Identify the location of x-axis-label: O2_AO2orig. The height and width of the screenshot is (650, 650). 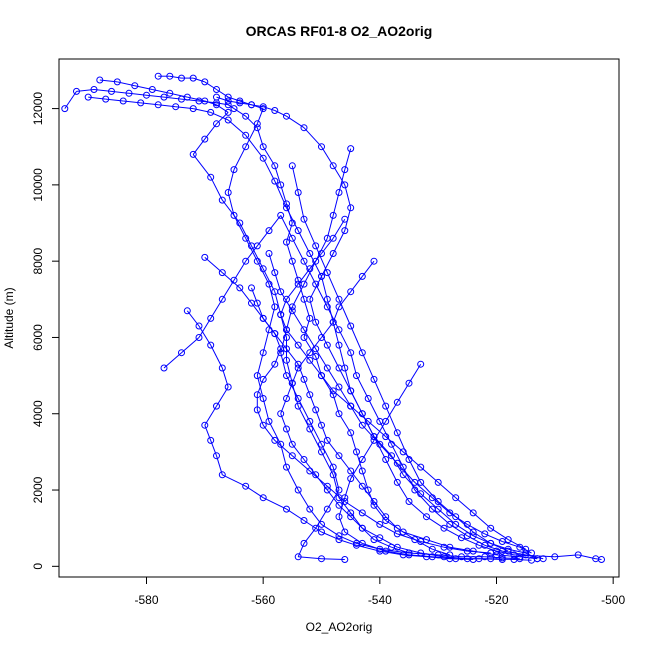
(339, 627).